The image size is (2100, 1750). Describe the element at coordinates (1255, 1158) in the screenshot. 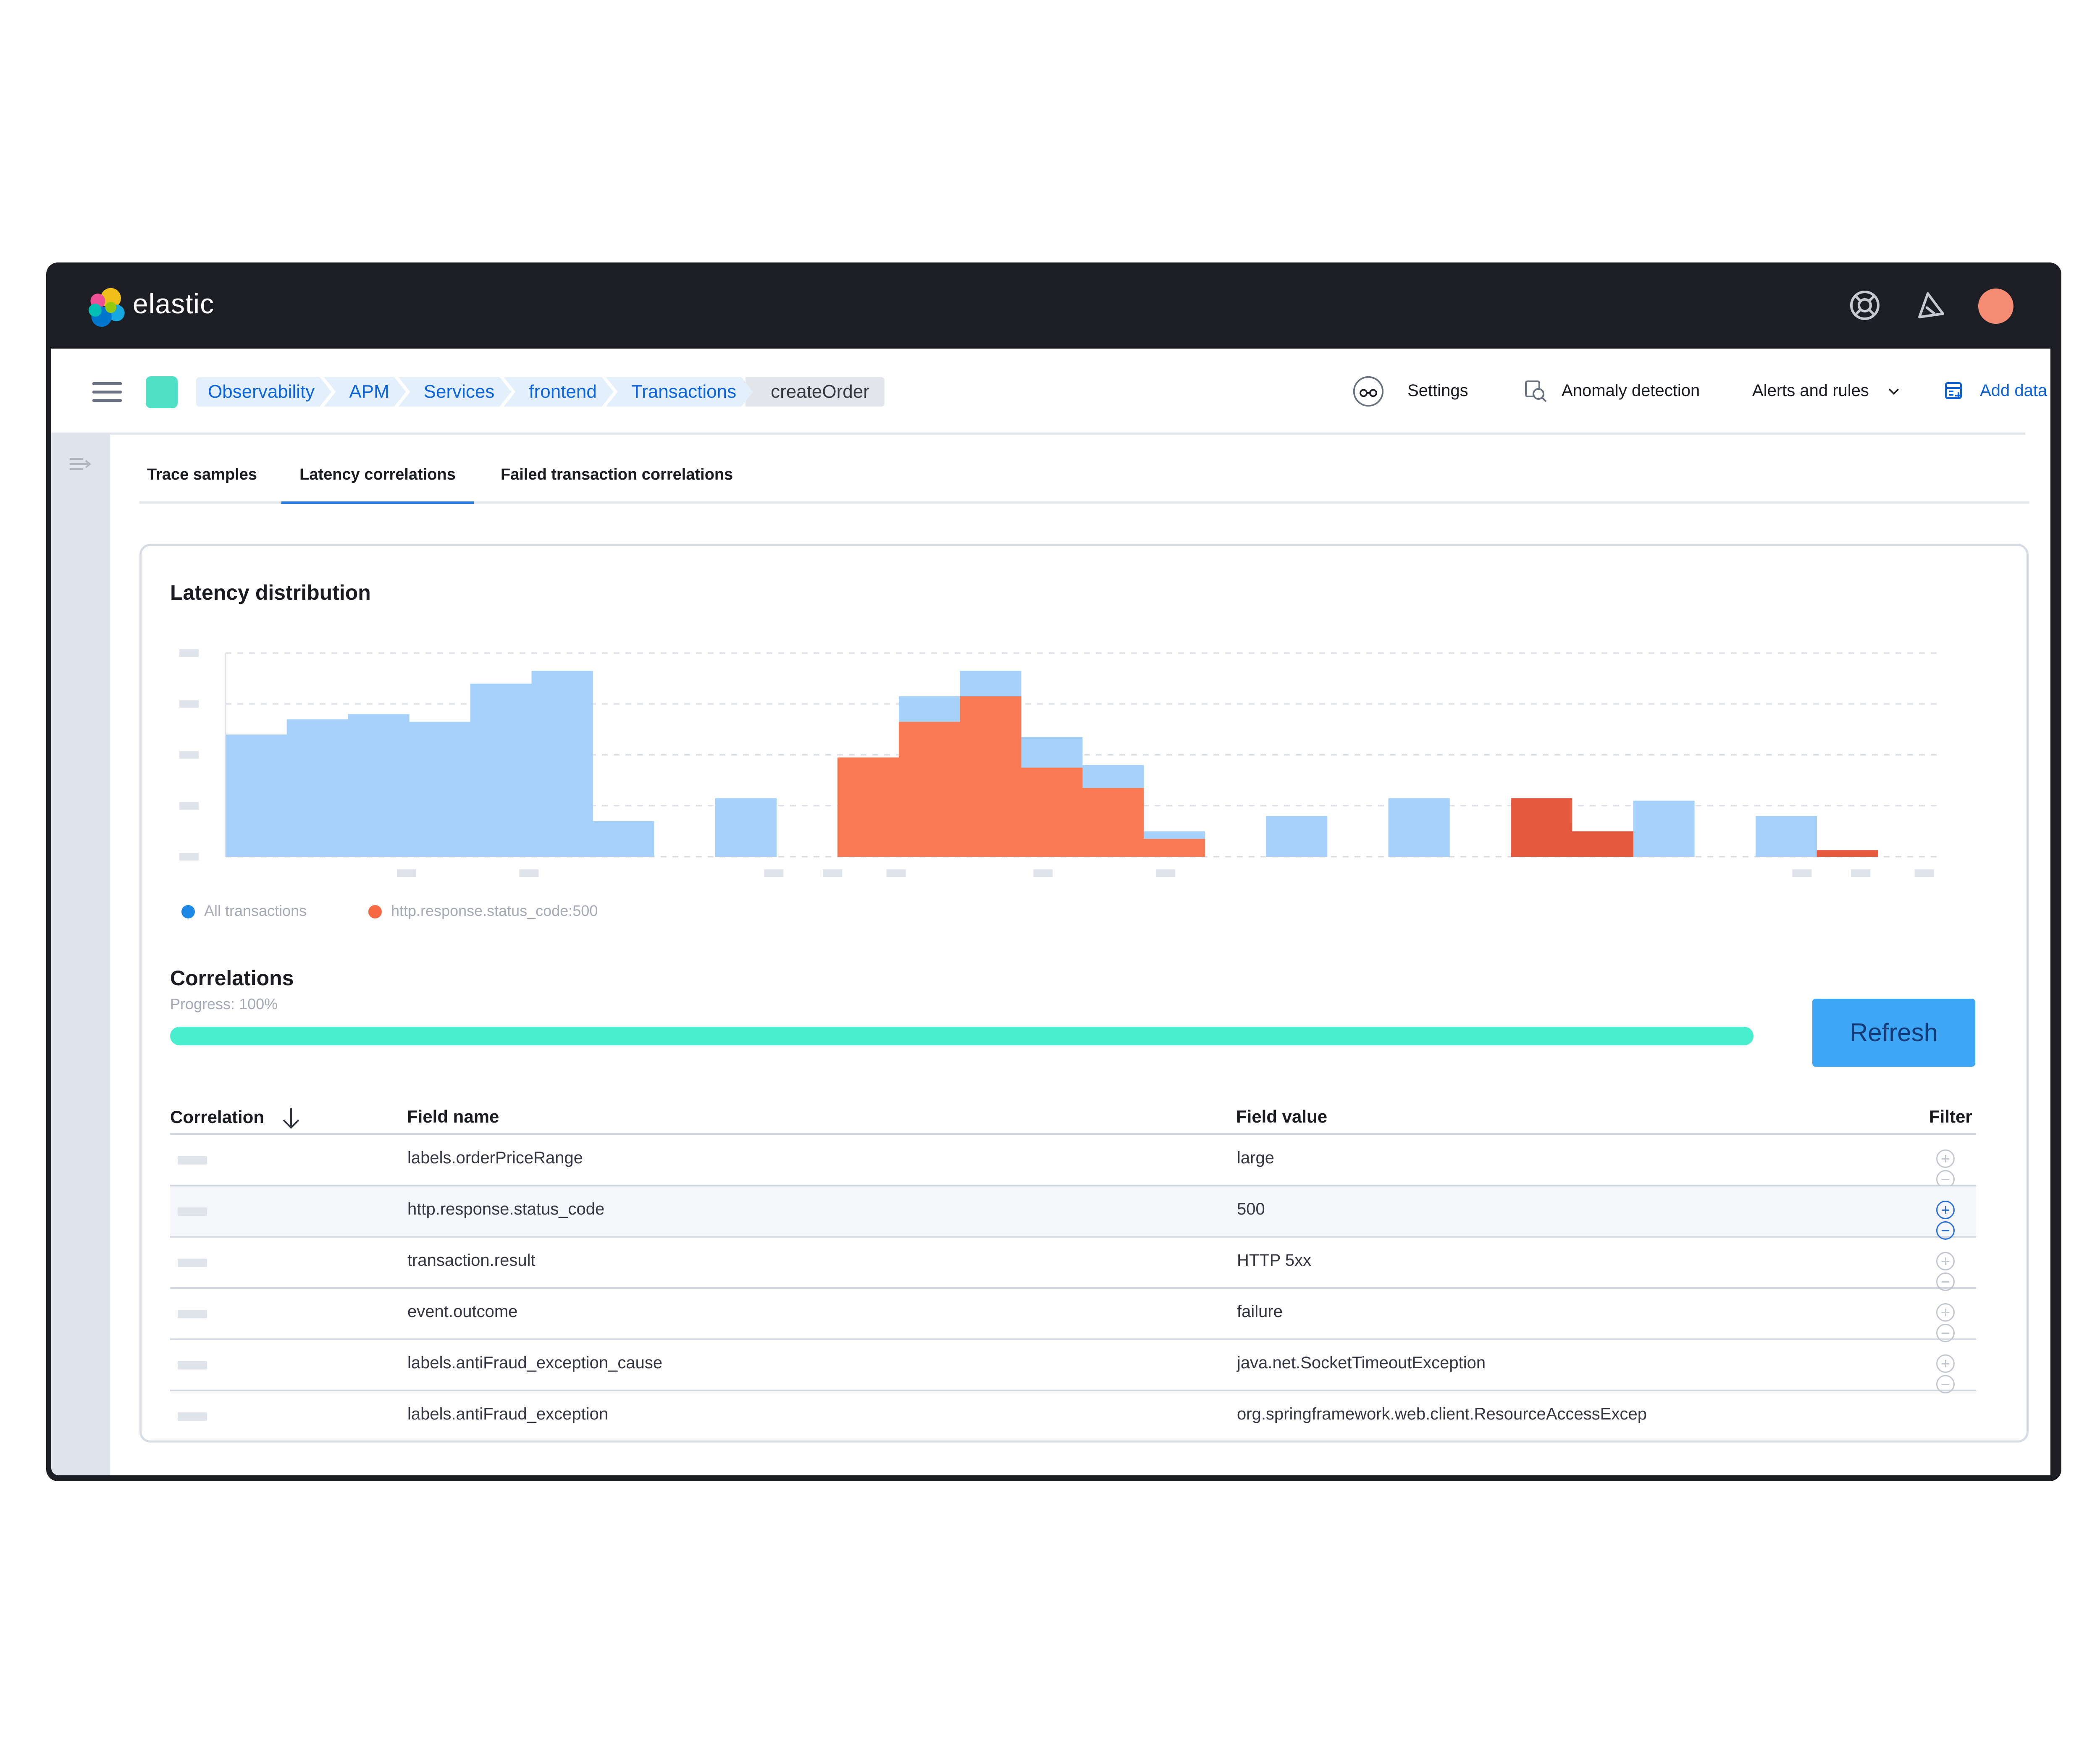

I see `field-value: large` at that location.